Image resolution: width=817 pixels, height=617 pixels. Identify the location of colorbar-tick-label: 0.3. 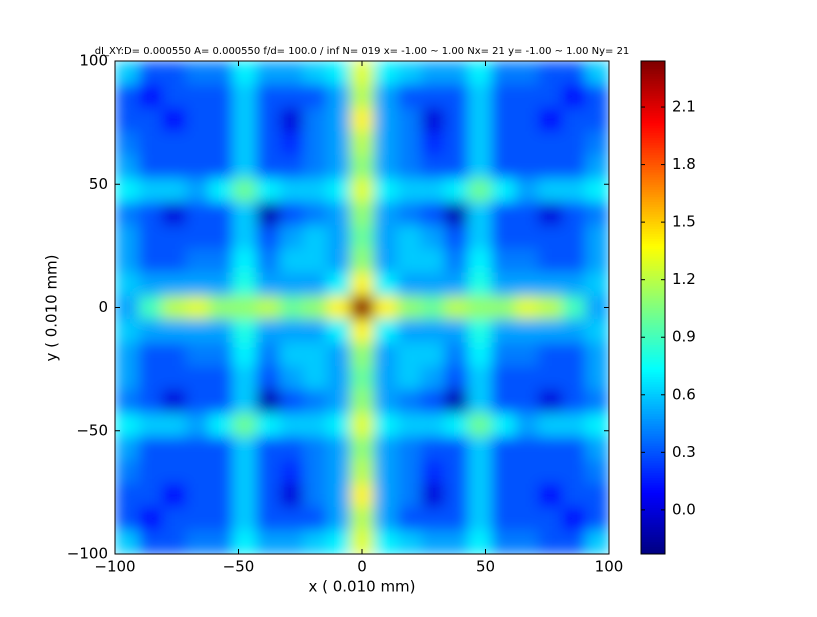
(684, 452).